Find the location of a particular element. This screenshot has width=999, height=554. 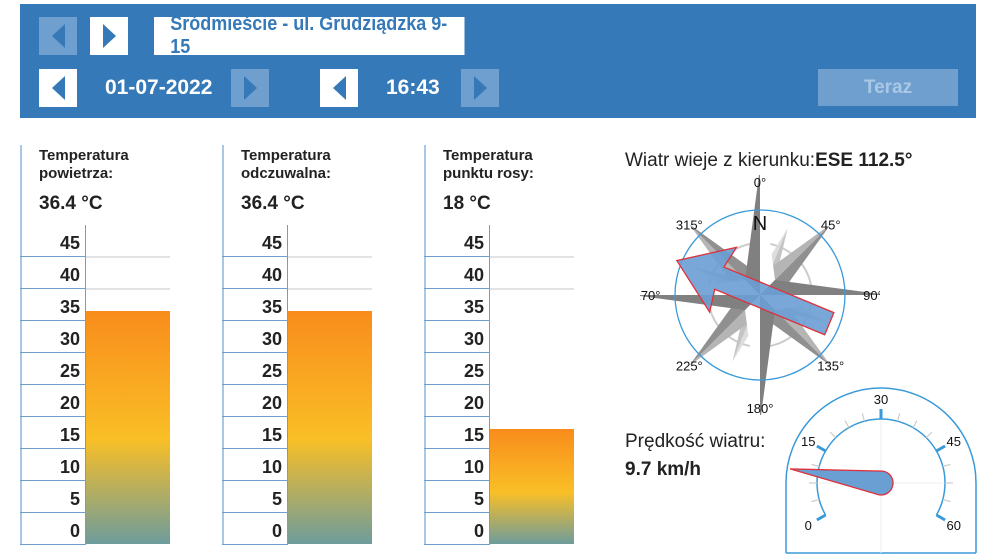

column-label: Temperatura punktu rosy: is located at coordinates (488, 165).